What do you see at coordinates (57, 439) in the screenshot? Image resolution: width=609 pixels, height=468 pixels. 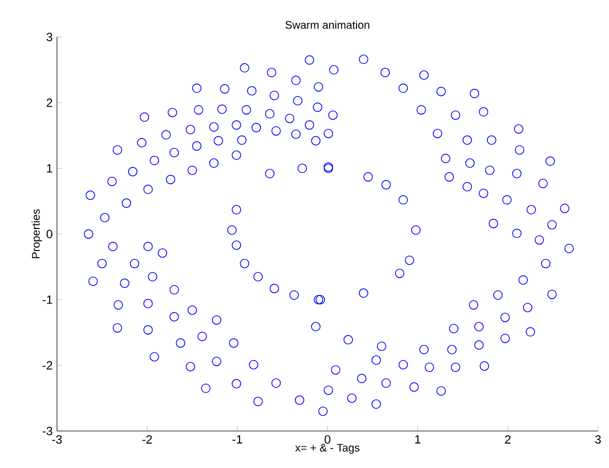 I see `x-tick-label: -3` at bounding box center [57, 439].